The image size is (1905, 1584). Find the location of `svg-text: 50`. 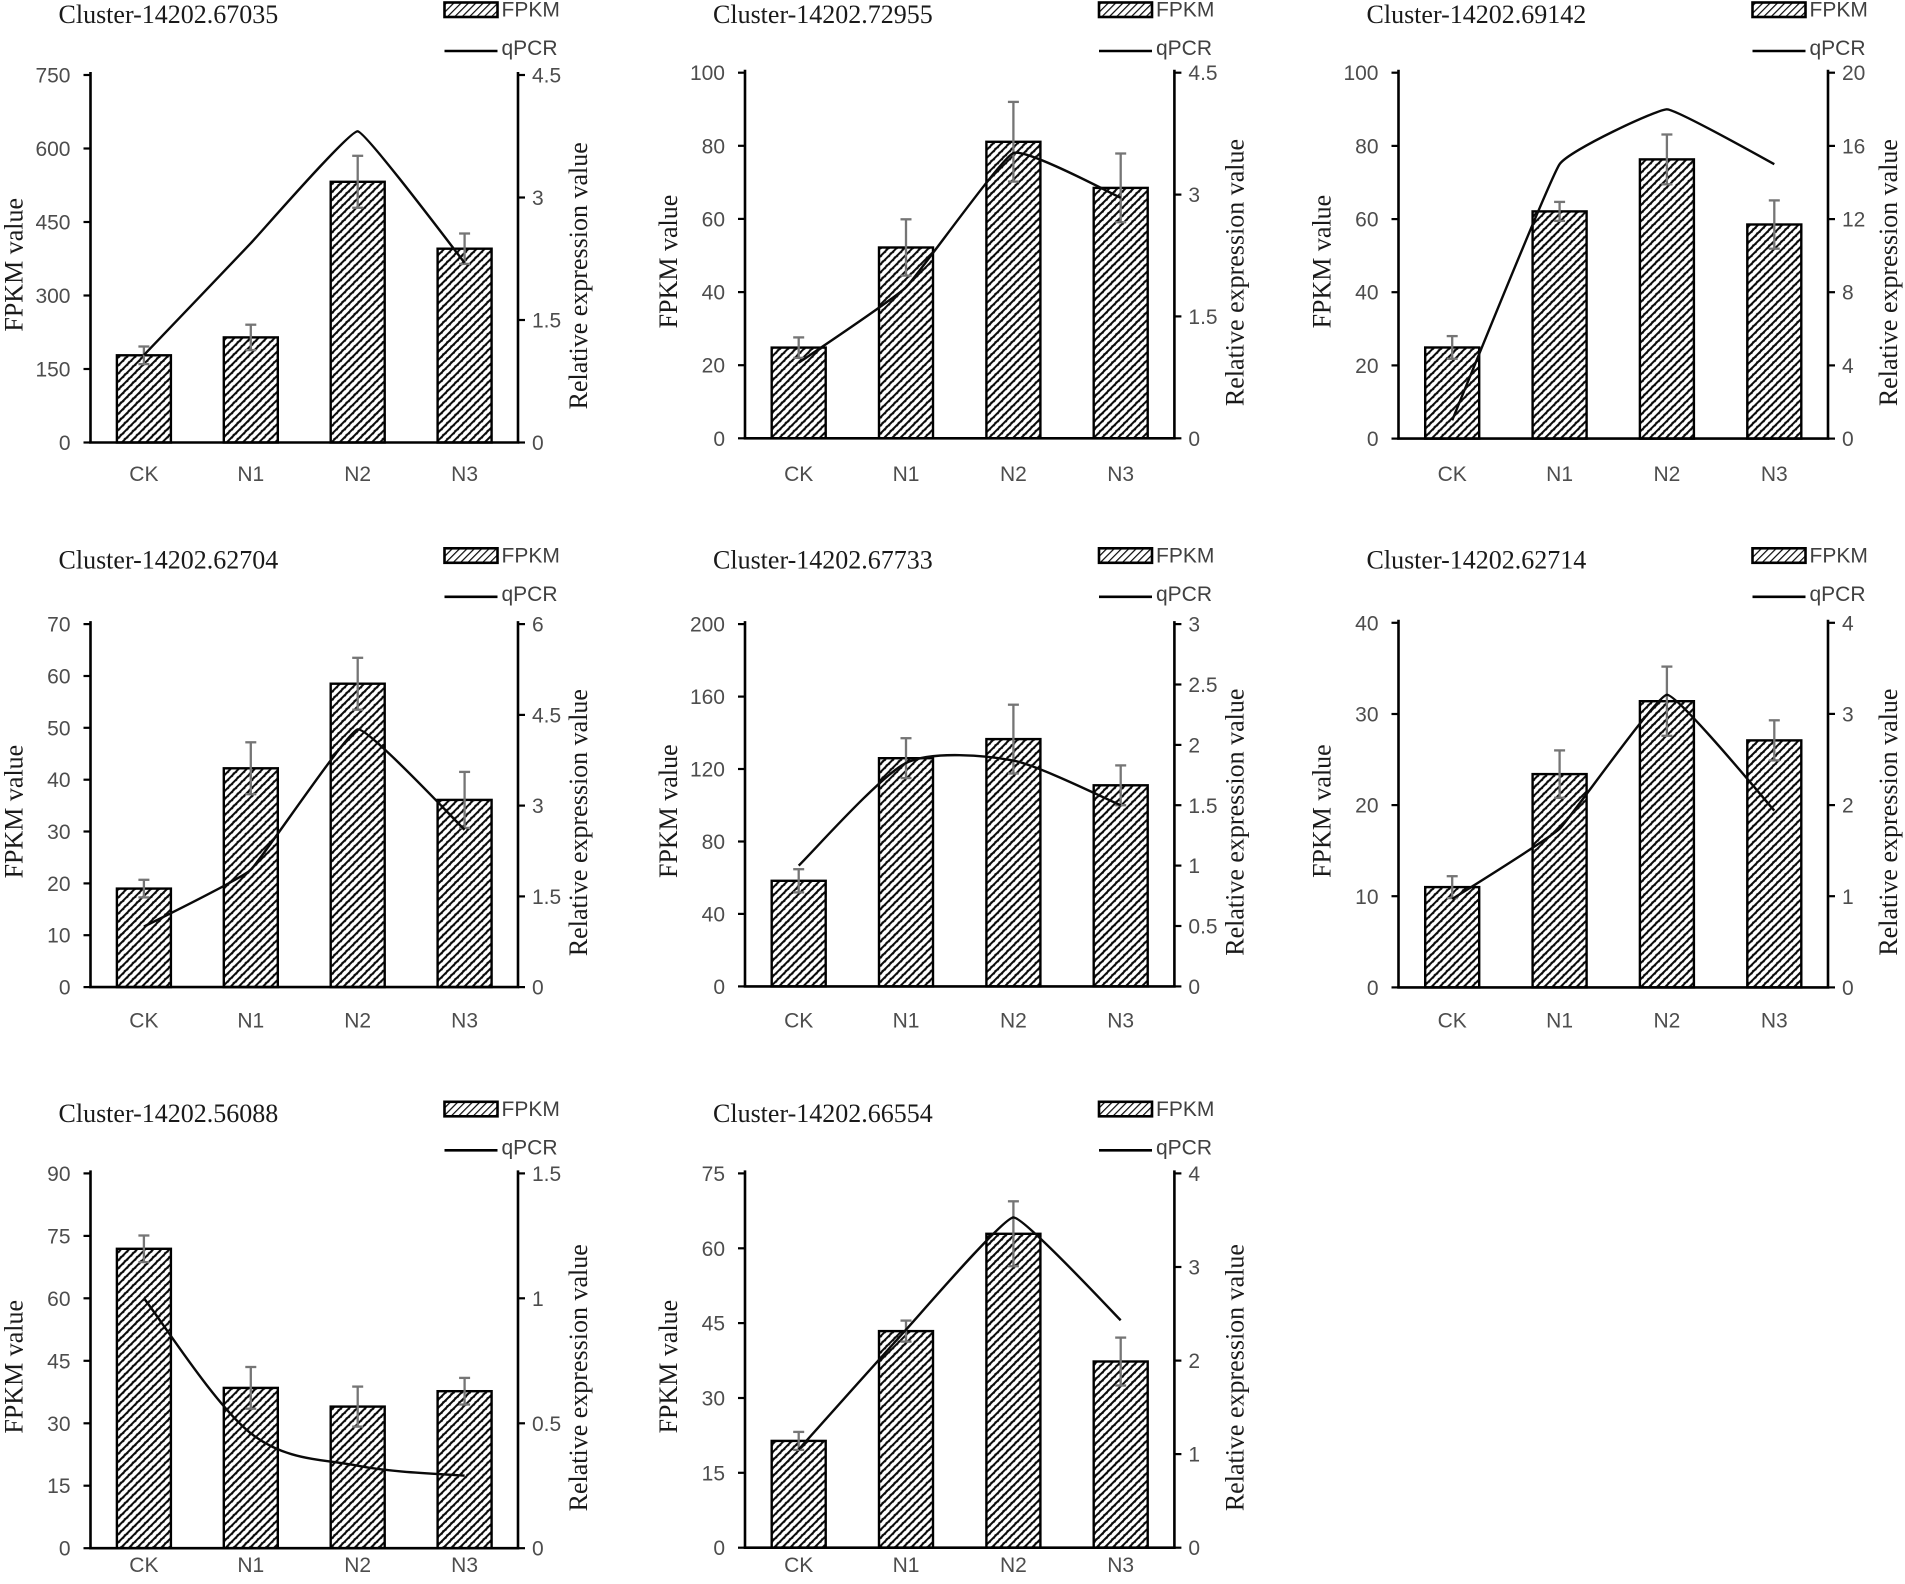

svg-text: 50 is located at coordinates (58, 728).